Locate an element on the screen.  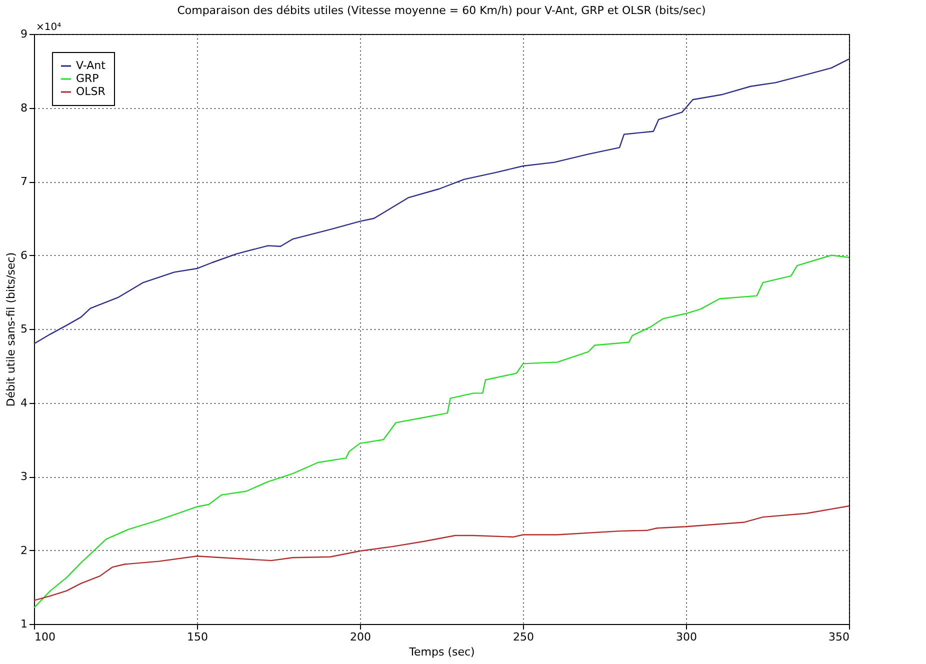
text: ×10⁴ is located at coordinates (49, 27).